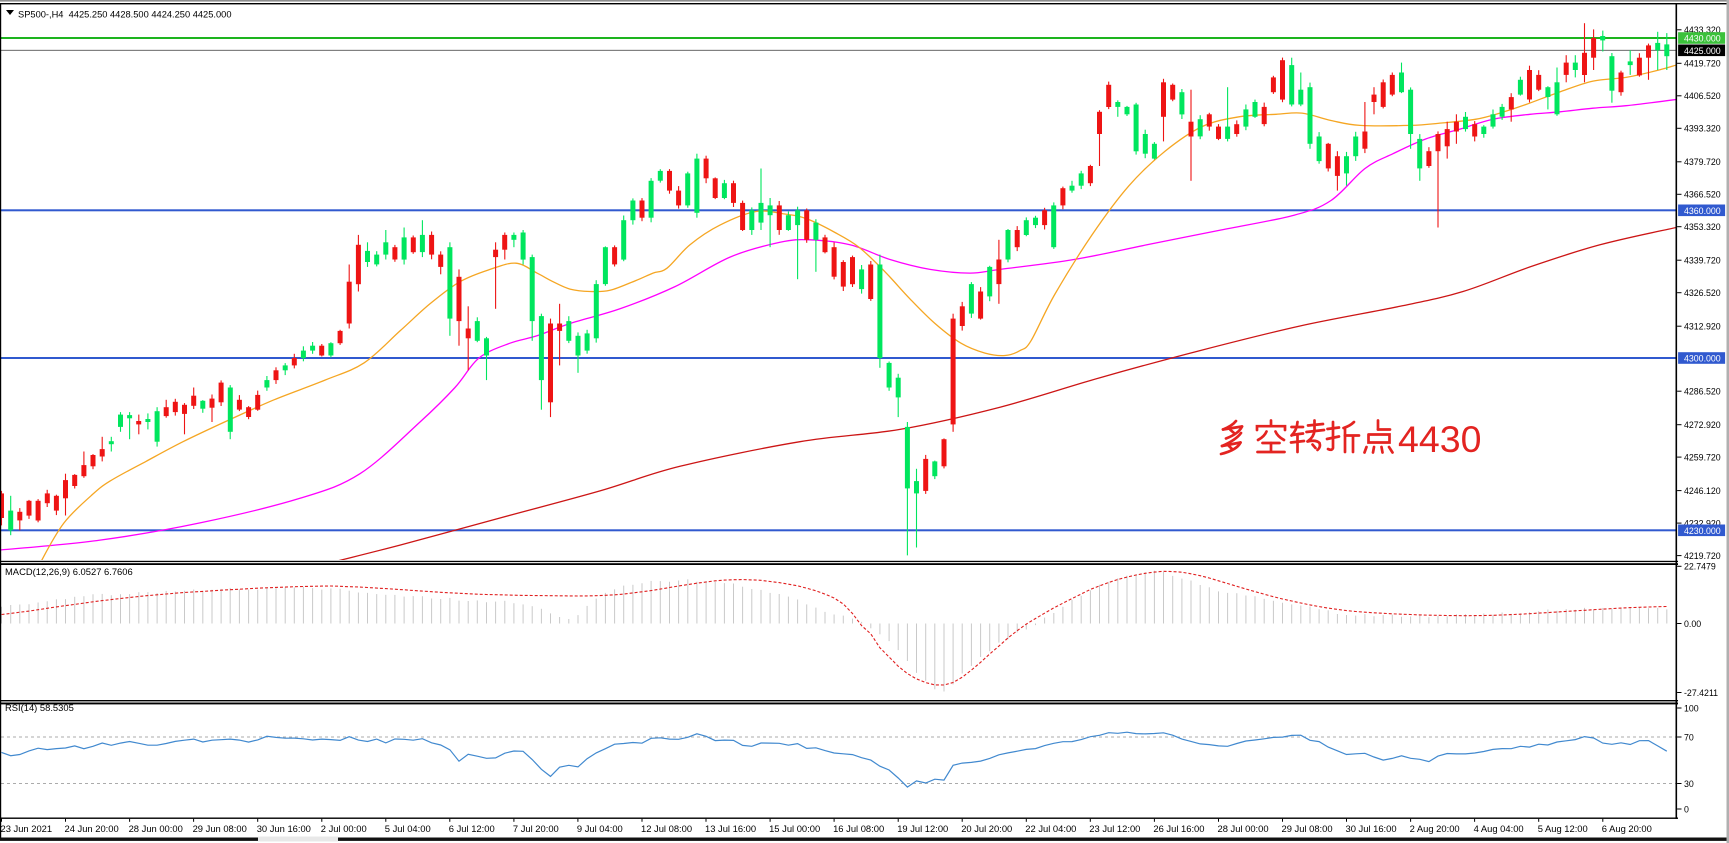  What do you see at coordinates (1702, 425) in the screenshot?
I see `svg-text: 4272.920` at bounding box center [1702, 425].